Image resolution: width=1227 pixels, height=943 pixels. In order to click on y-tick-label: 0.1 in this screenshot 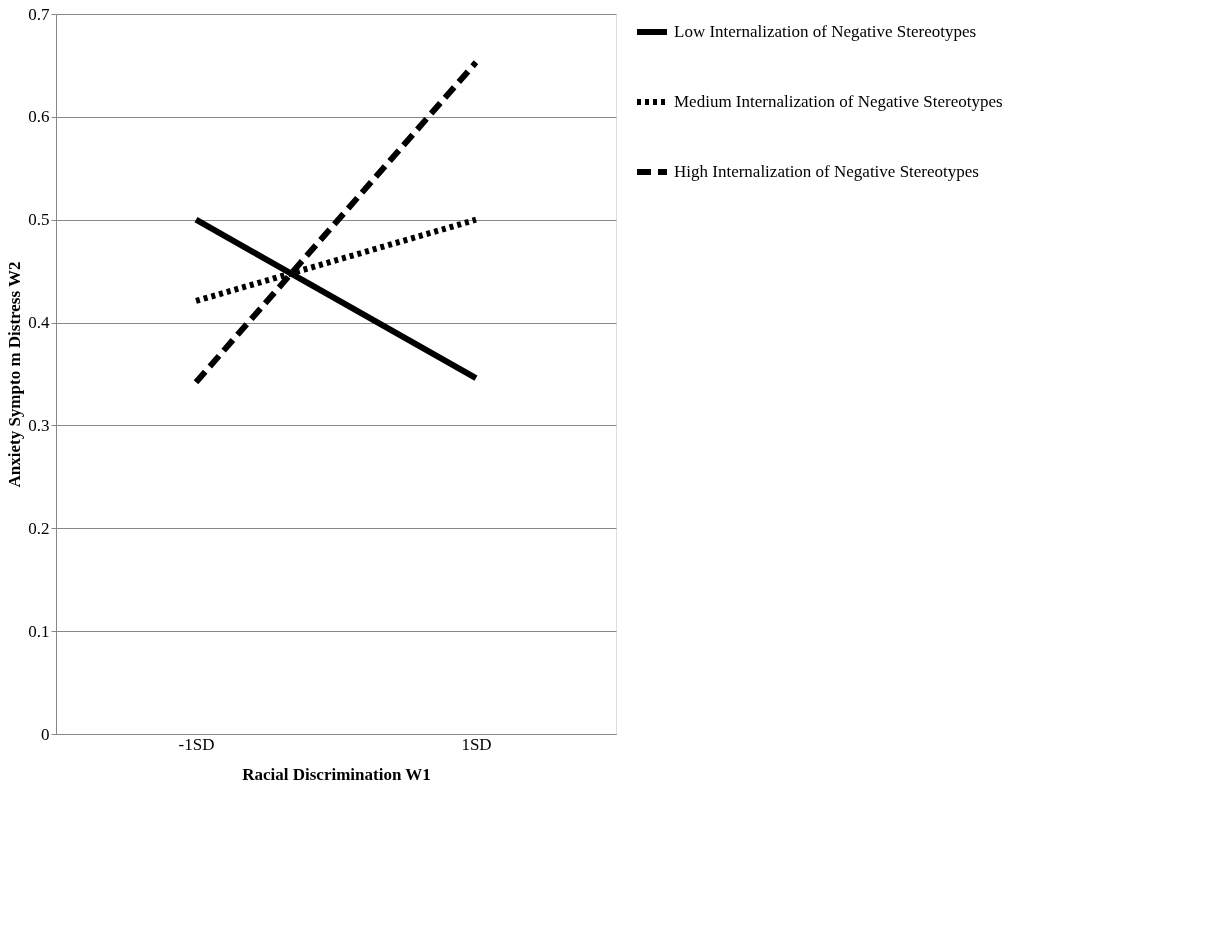, I will do `click(39, 631)`.